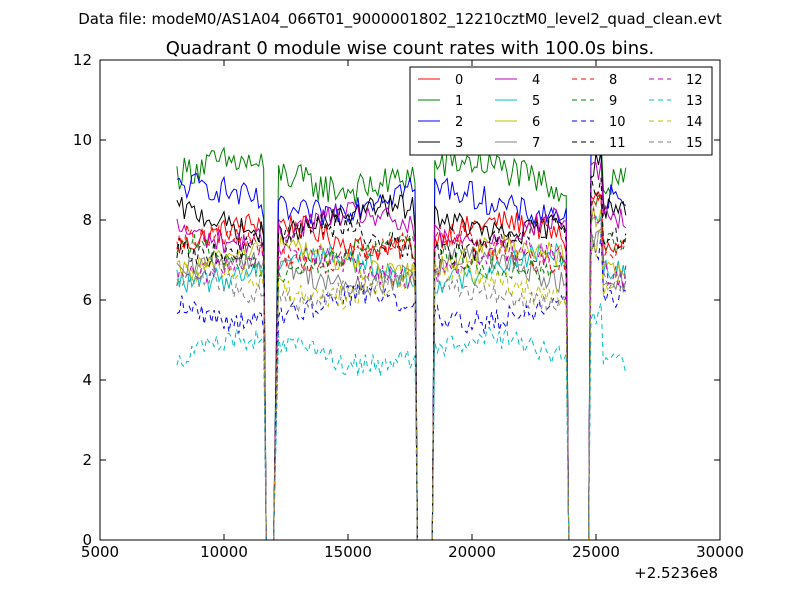  Describe the element at coordinates (87, 540) in the screenshot. I see `y-tick-label: 0` at that location.